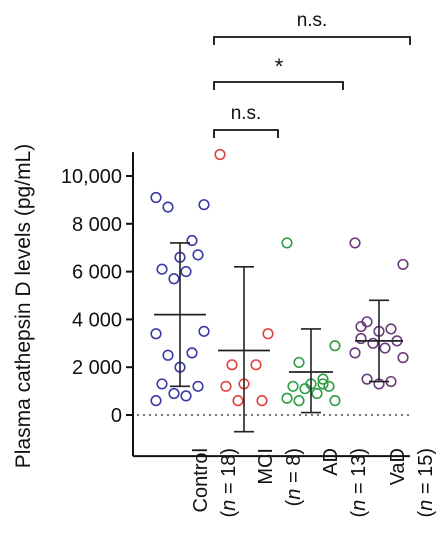 This screenshot has width=443, height=550. I want to click on x-label-vad: VaD, so click(398, 466).